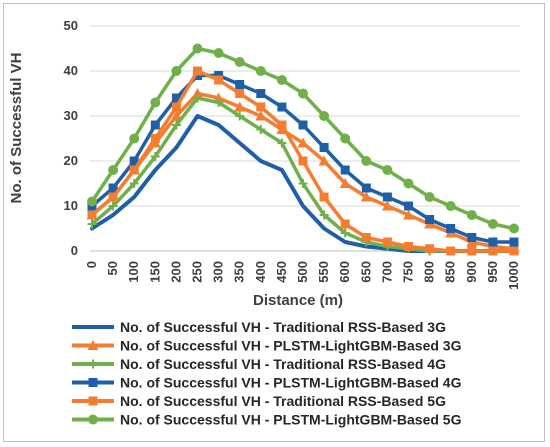 The width and height of the screenshot is (550, 447). What do you see at coordinates (344, 272) in the screenshot?
I see `x-tick-label: 600` at bounding box center [344, 272].